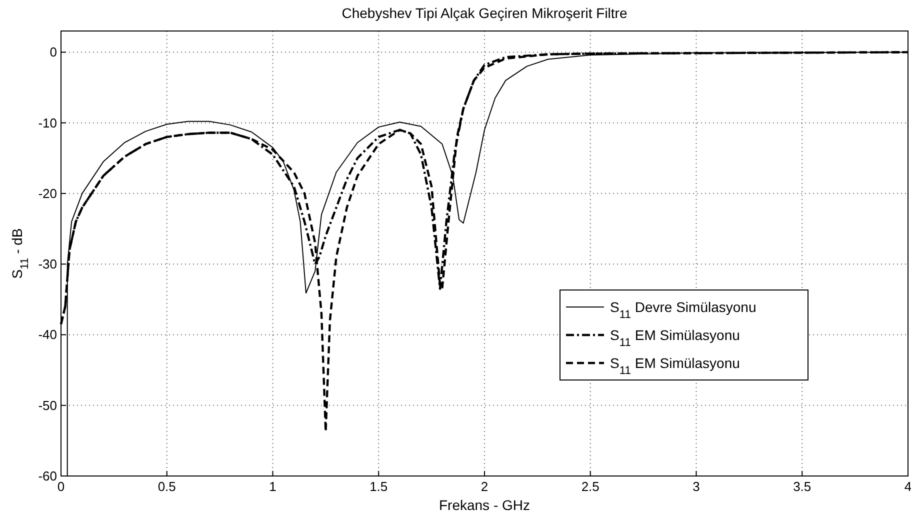  I want to click on y-tick-label: -40, so click(47, 334).